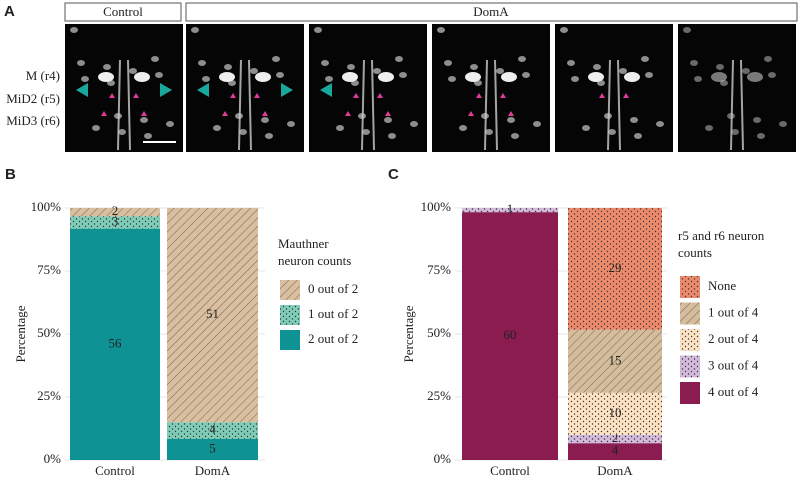  I want to click on y-tick-label: 100%, so click(46, 206).